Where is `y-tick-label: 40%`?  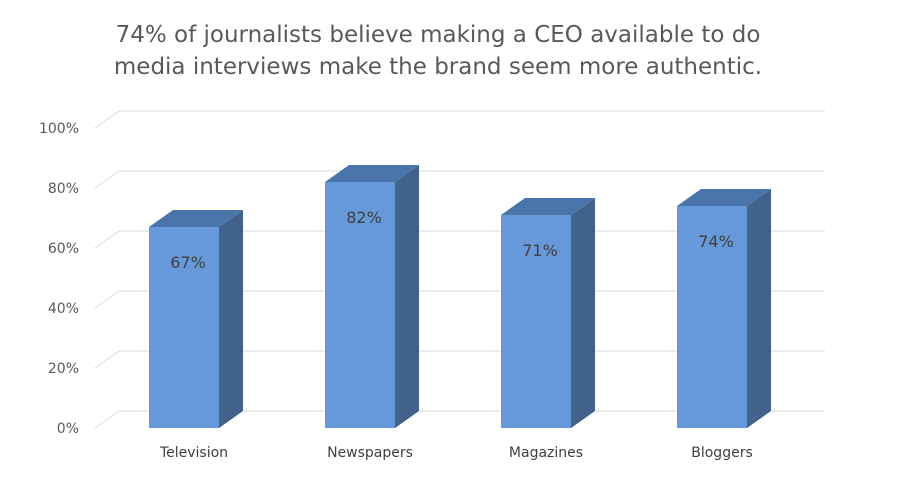 y-tick-label: 40% is located at coordinates (63, 309).